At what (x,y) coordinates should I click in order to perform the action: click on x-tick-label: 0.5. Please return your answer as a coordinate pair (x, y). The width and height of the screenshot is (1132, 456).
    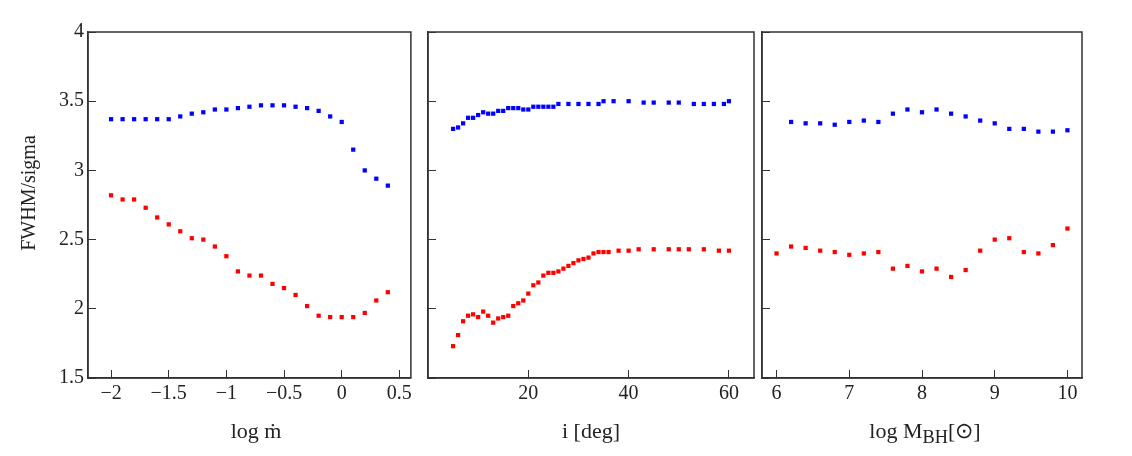
    Looking at the image, I should click on (399, 392).